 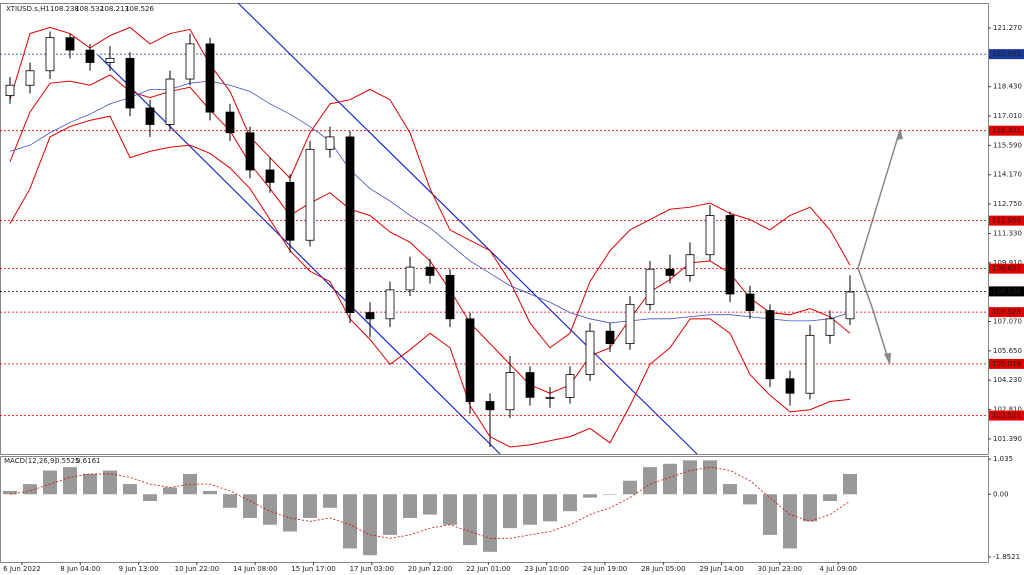 What do you see at coordinates (313, 569) in the screenshot?
I see `x-tick-label: 15 Jun 17:00` at bounding box center [313, 569].